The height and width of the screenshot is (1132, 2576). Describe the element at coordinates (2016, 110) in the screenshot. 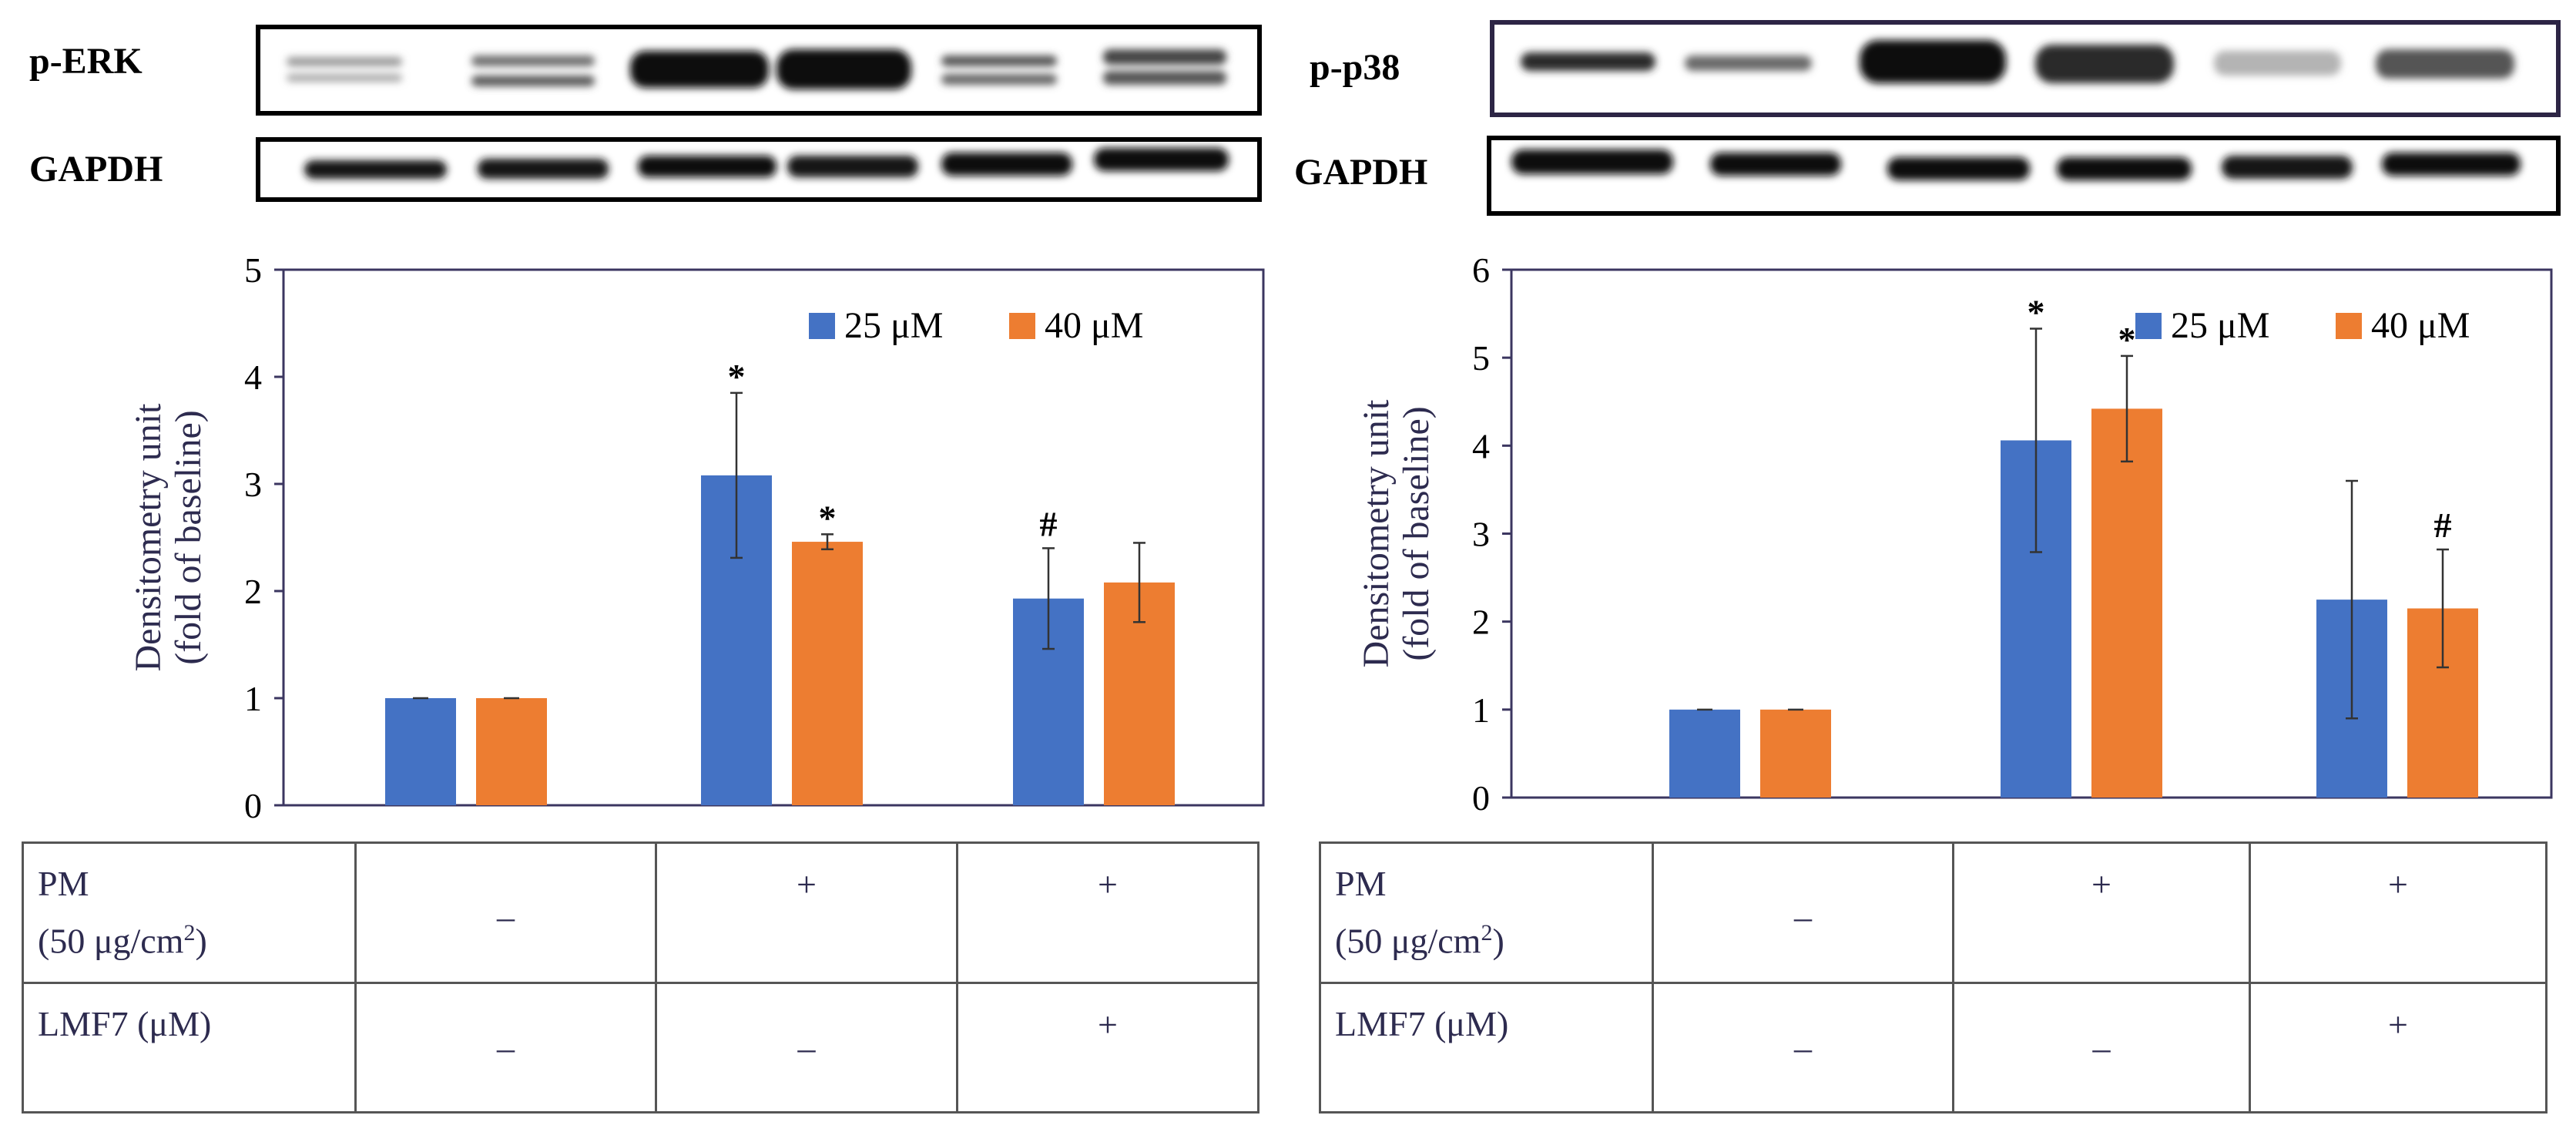

I see `blot-bands-right` at that location.